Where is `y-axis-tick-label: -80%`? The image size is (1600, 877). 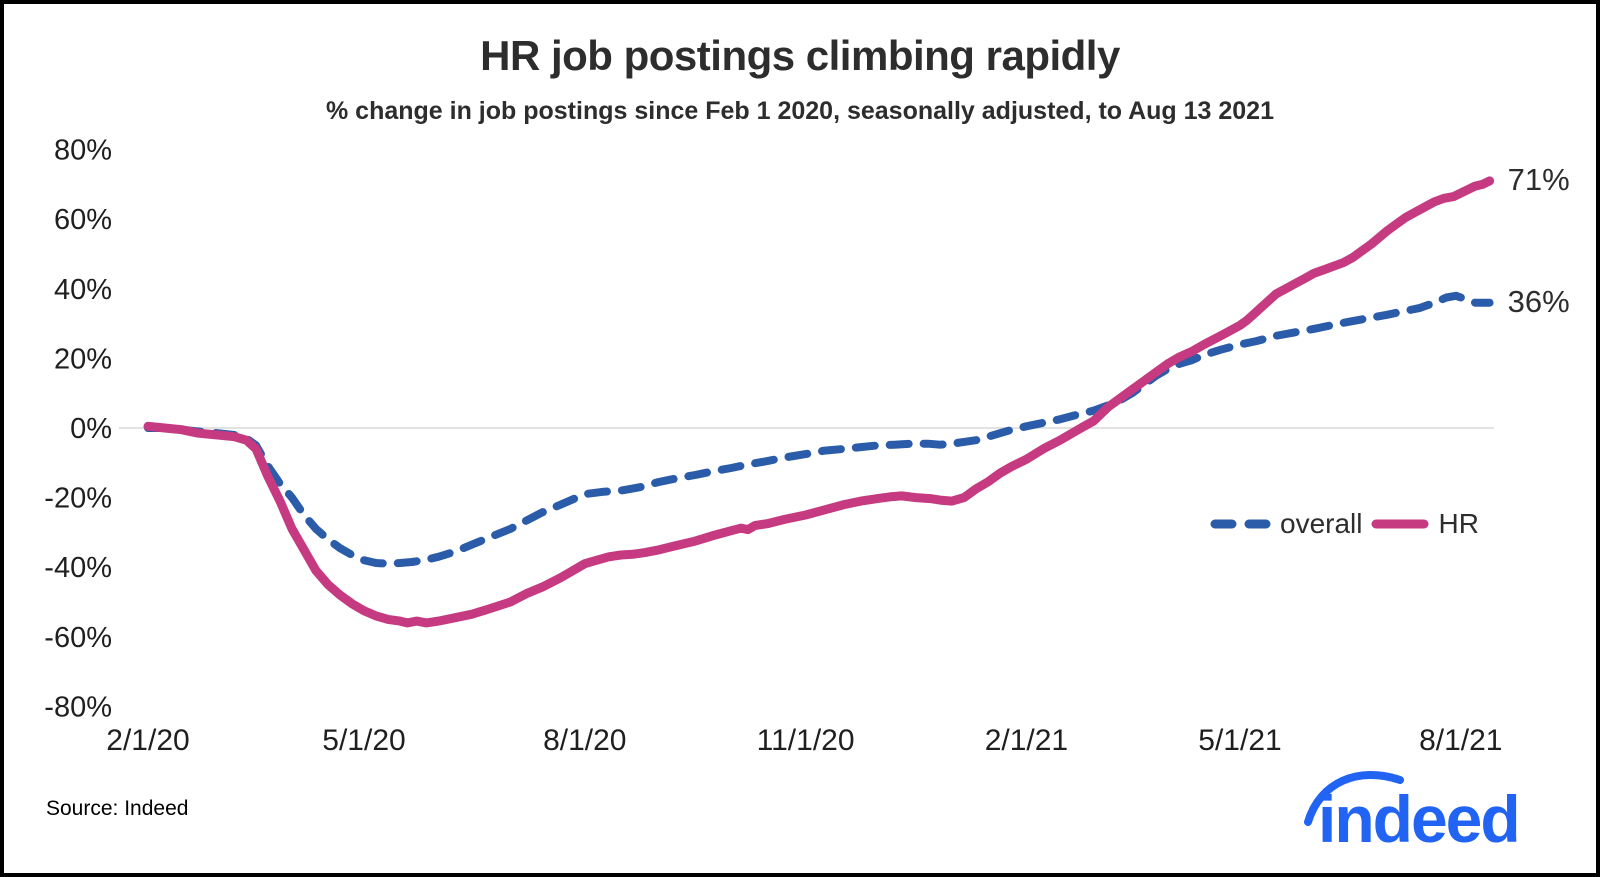
y-axis-tick-label: -80% is located at coordinates (78, 707).